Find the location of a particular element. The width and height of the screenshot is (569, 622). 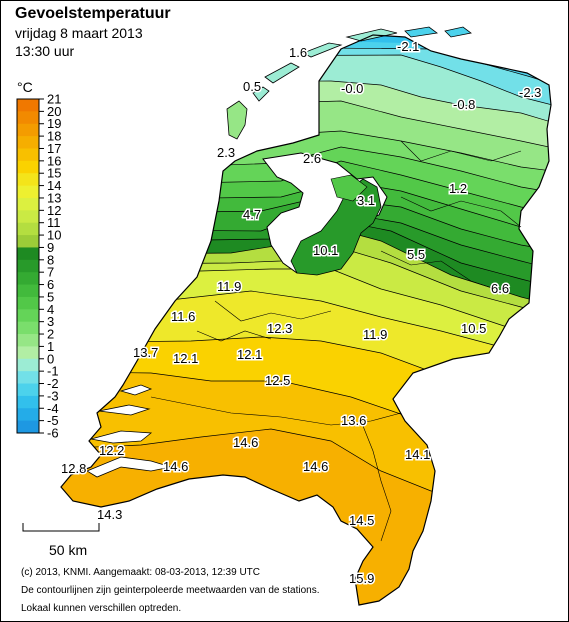

station-value: 15.9 is located at coordinates (361, 578).